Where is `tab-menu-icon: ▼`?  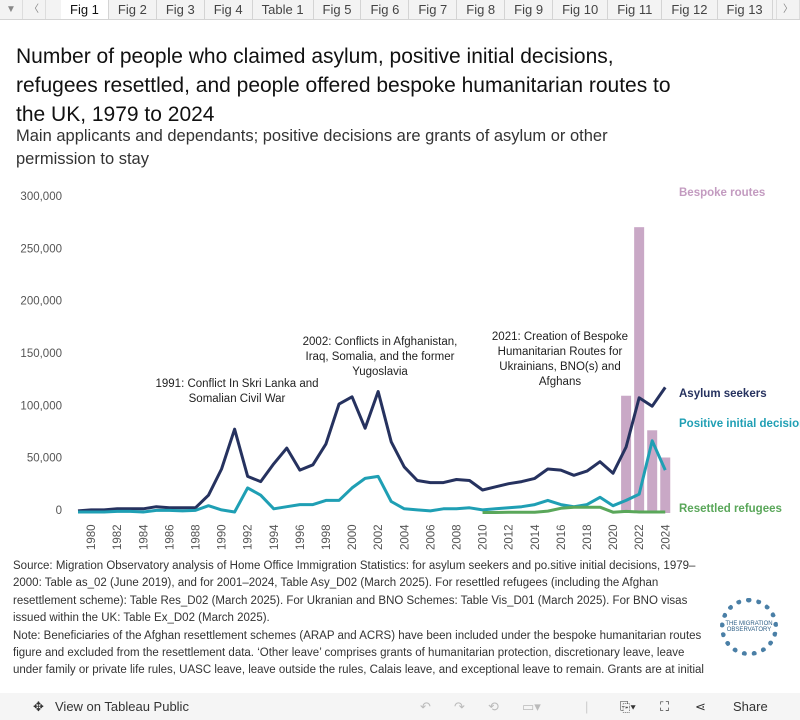 tab-menu-icon: ▼ is located at coordinates (11, 9).